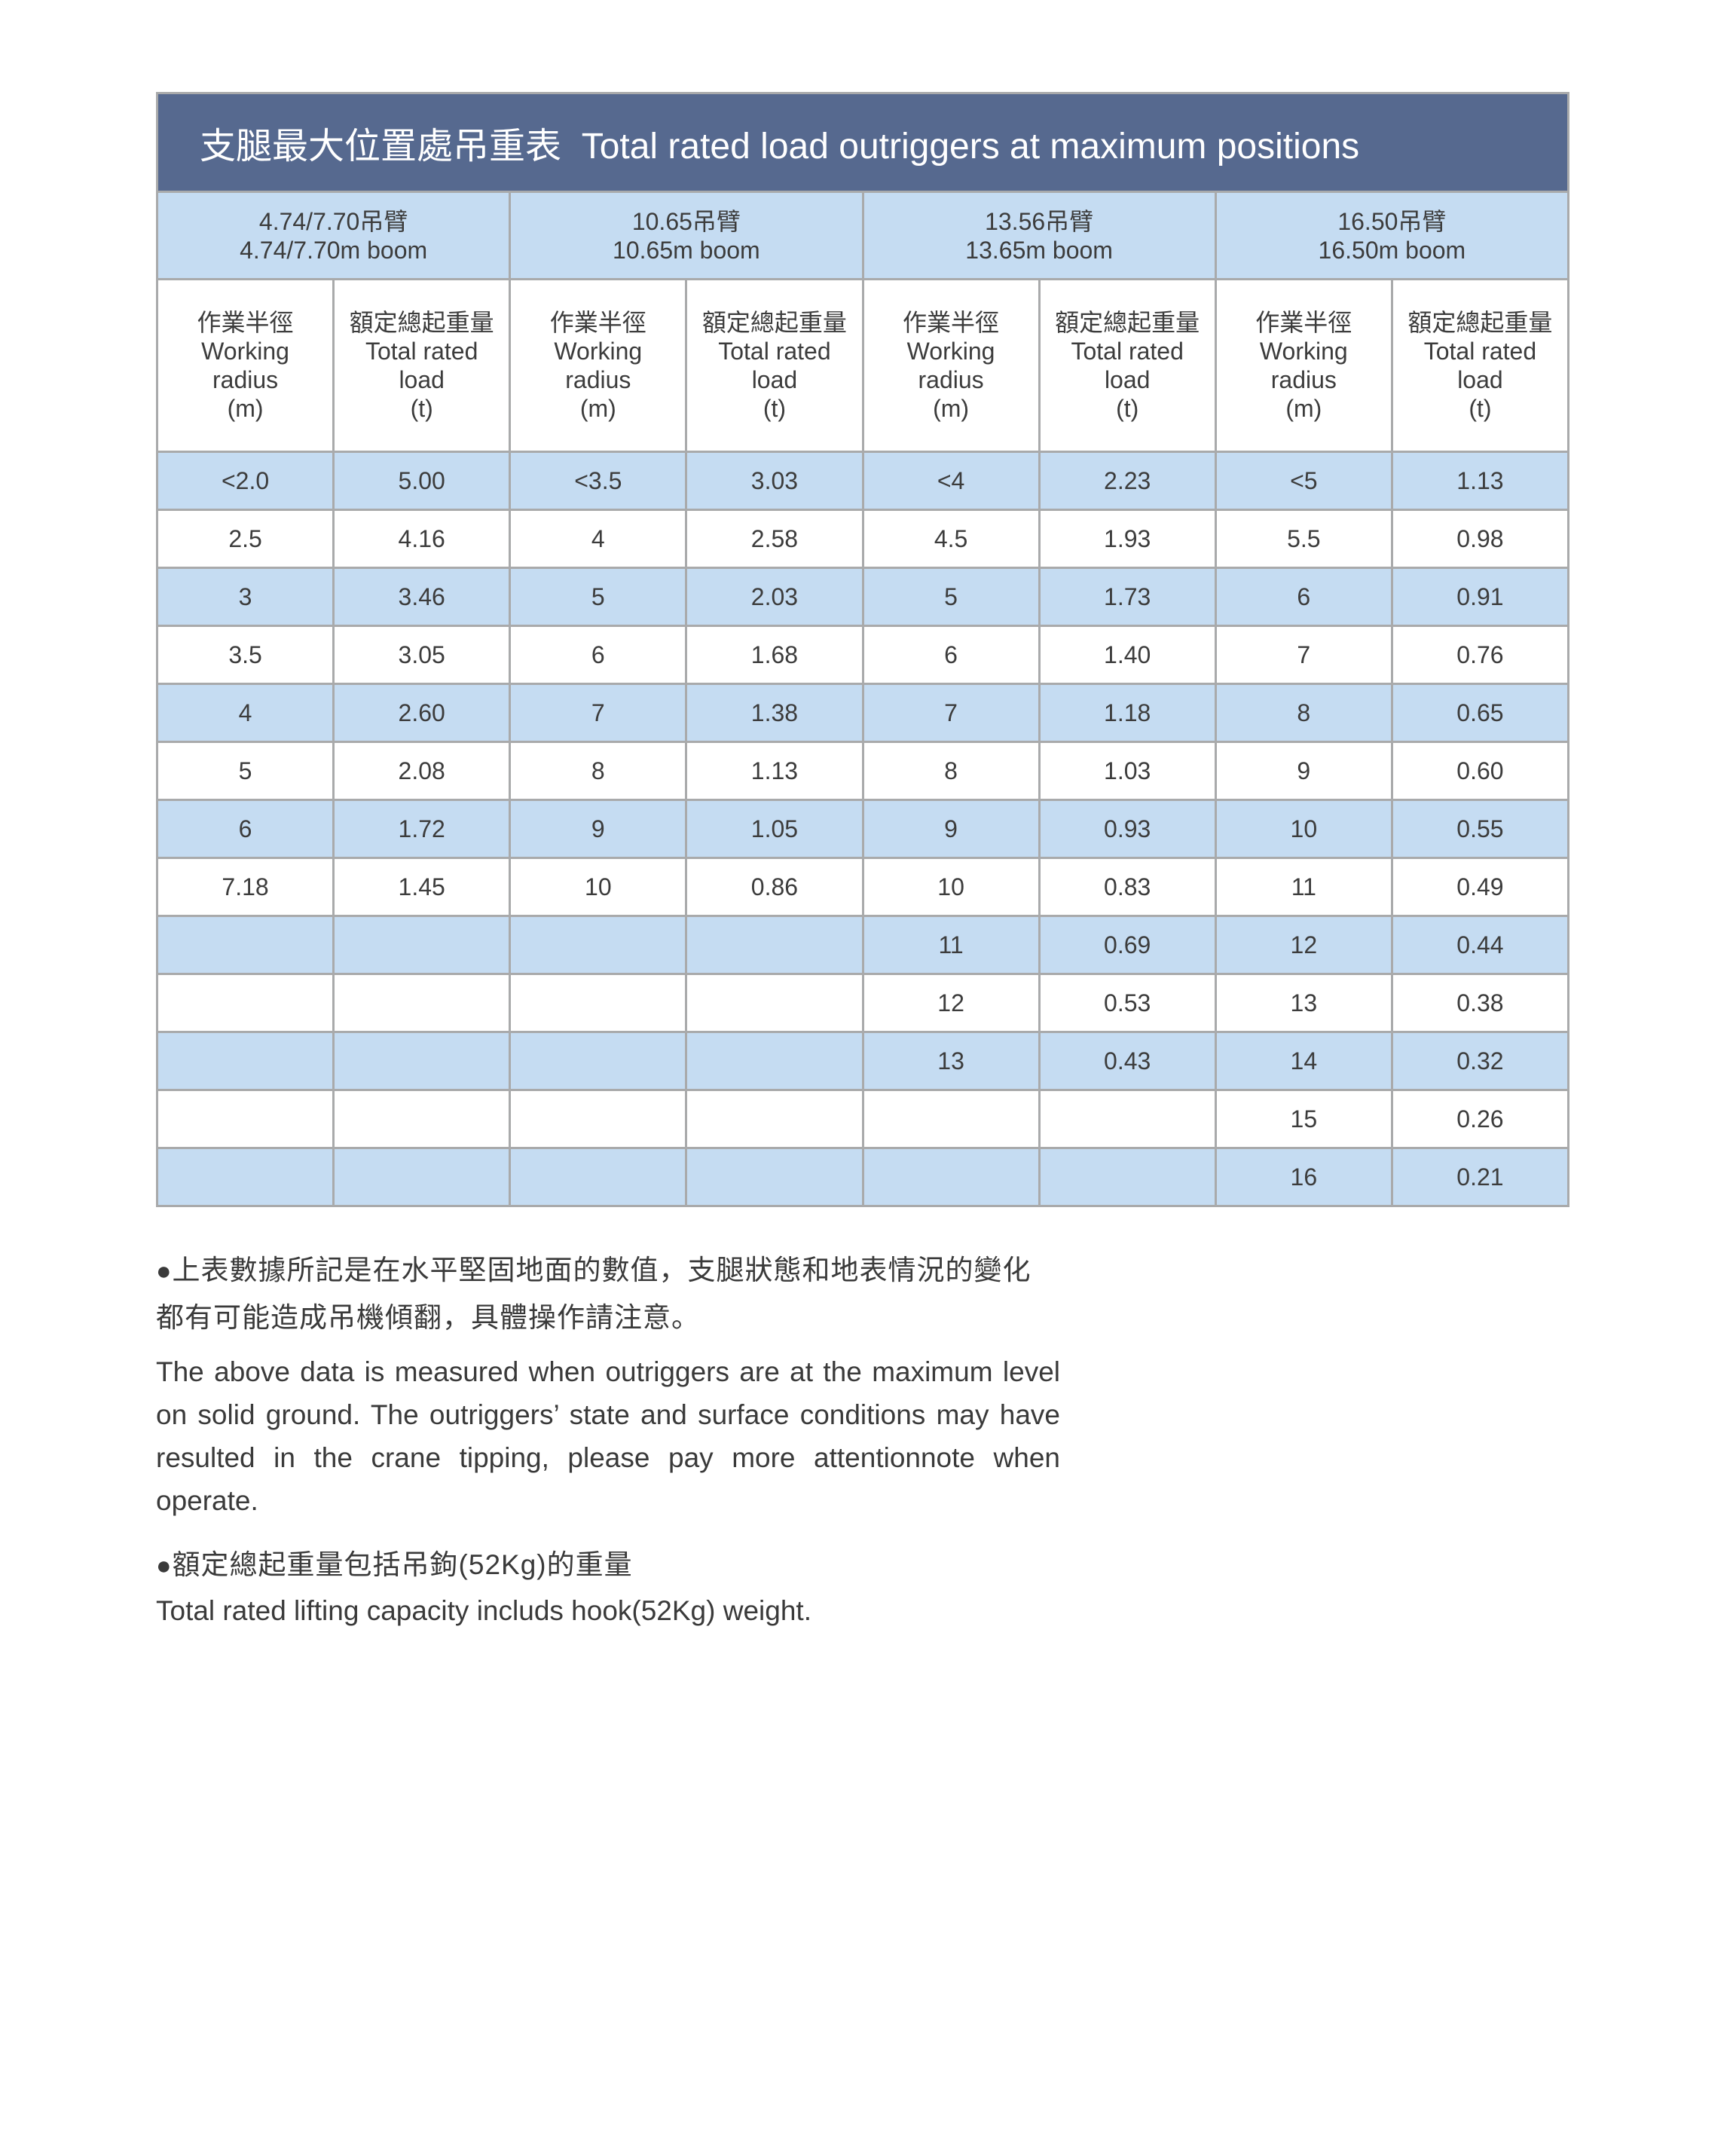 Image resolution: width=1736 pixels, height=2140 pixels. I want to click on load-cell: 1.03, so click(1127, 771).